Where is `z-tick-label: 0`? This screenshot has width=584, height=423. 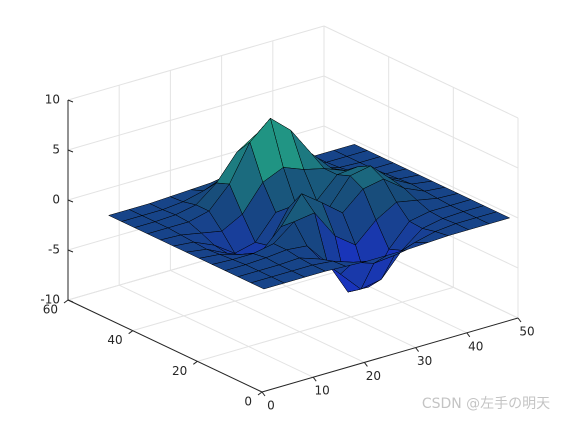 z-tick-label: 0 is located at coordinates (56, 200).